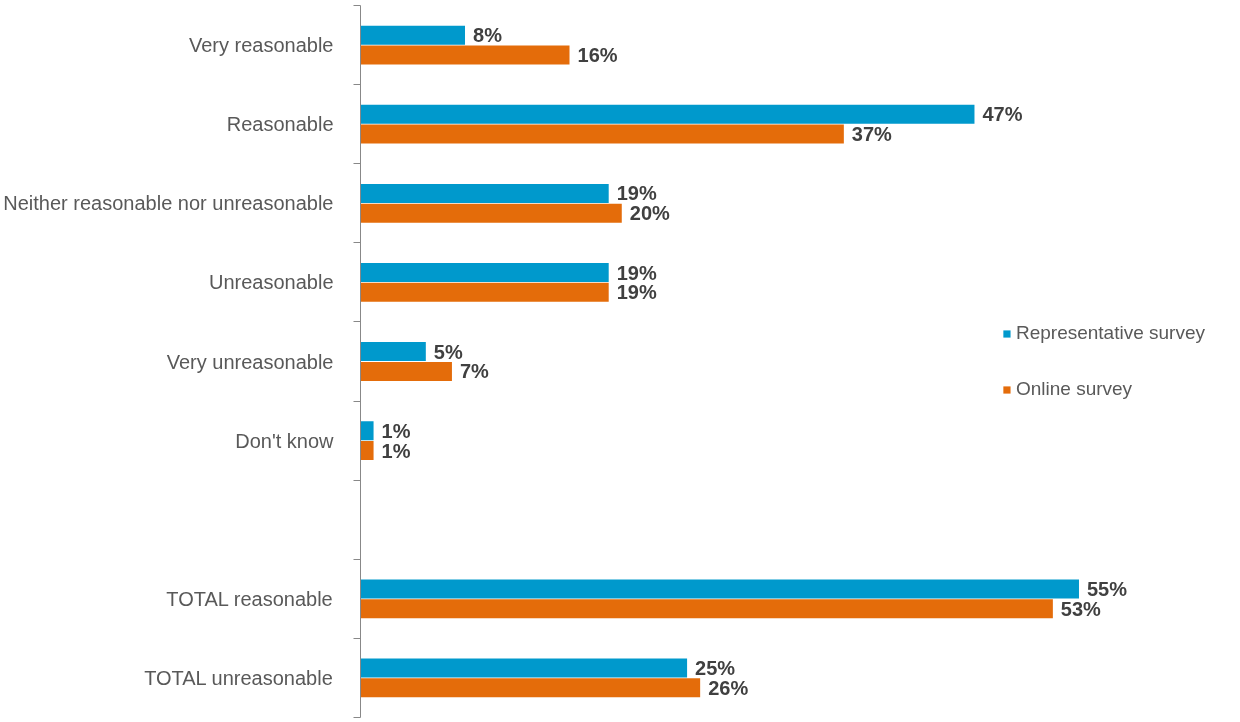 The image size is (1240, 722). I want to click on data-label: 5%, so click(448, 351).